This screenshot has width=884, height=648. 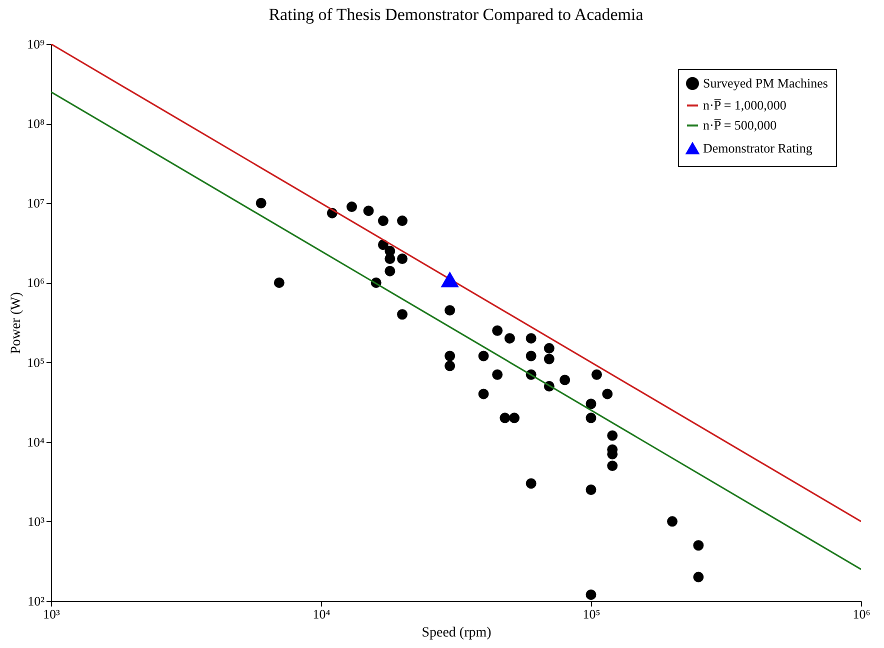 What do you see at coordinates (765, 83) in the screenshot?
I see `legend-label: Surveyed PM Machines` at bounding box center [765, 83].